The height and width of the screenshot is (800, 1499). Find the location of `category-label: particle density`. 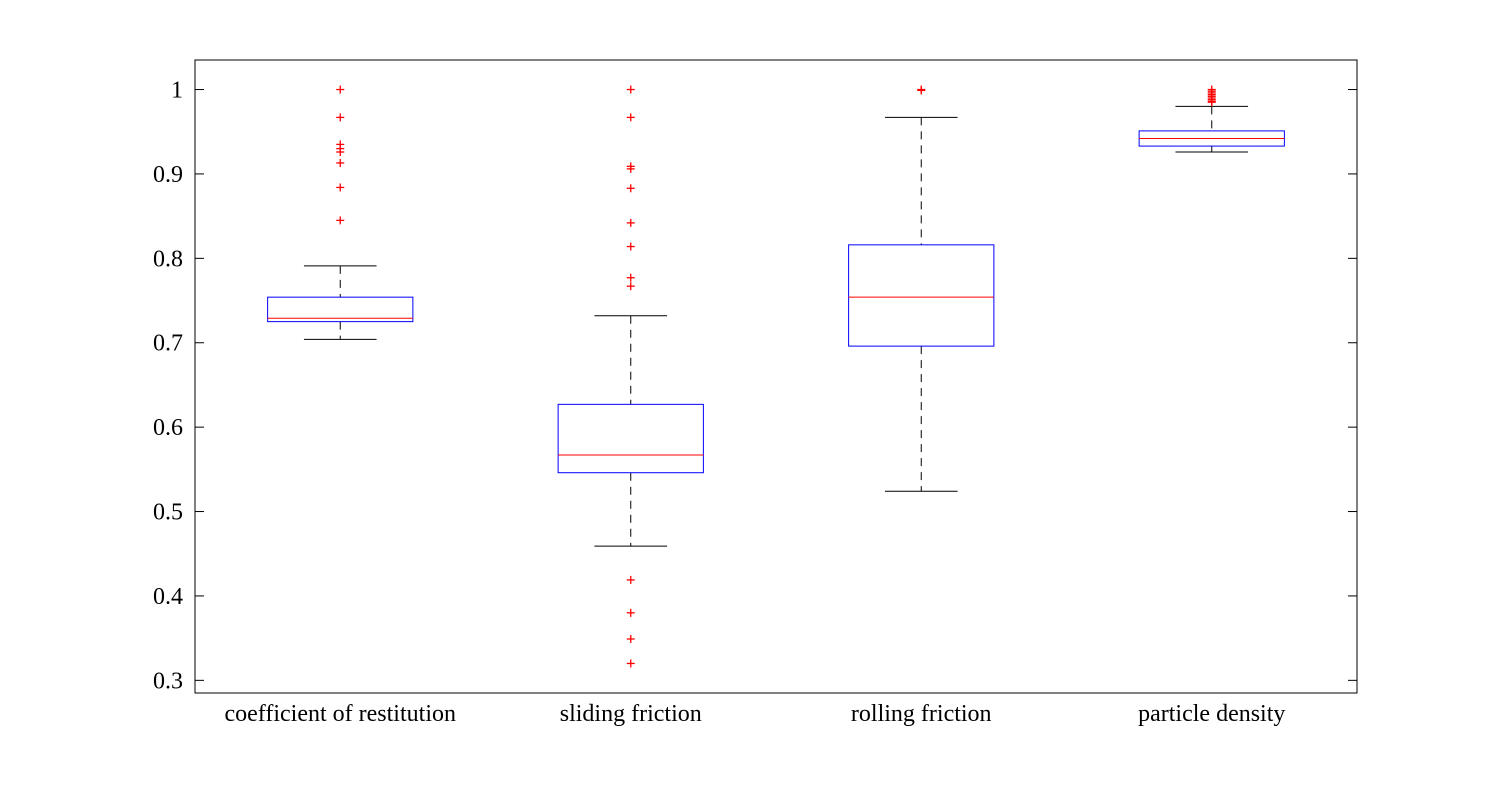

category-label: particle density is located at coordinates (1211, 714).